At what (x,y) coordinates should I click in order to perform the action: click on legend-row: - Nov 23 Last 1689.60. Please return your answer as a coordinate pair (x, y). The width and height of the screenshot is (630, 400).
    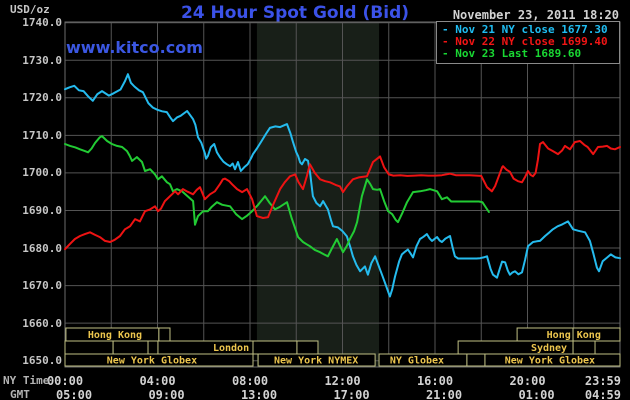
    Looking at the image, I should click on (528, 54).